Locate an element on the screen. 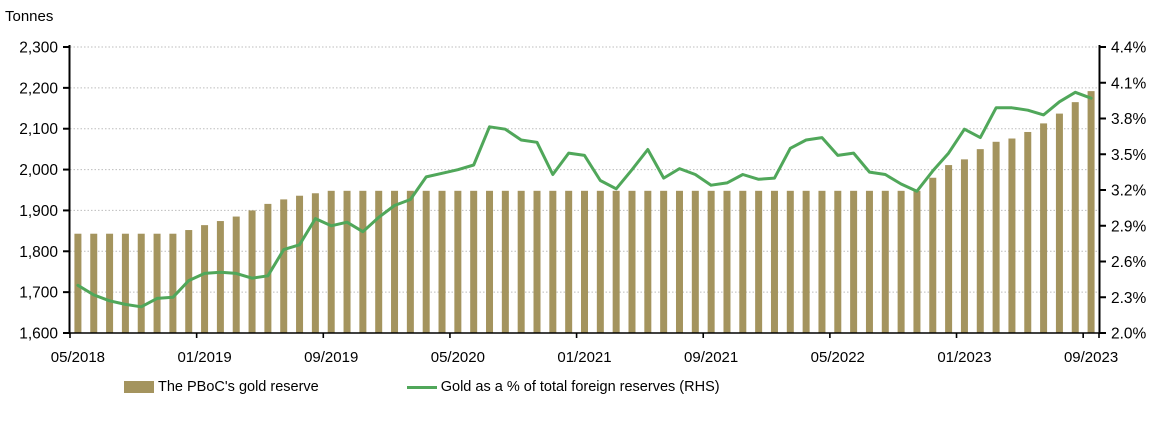  y-right-tick-label: 2.6% is located at coordinates (1129, 262).